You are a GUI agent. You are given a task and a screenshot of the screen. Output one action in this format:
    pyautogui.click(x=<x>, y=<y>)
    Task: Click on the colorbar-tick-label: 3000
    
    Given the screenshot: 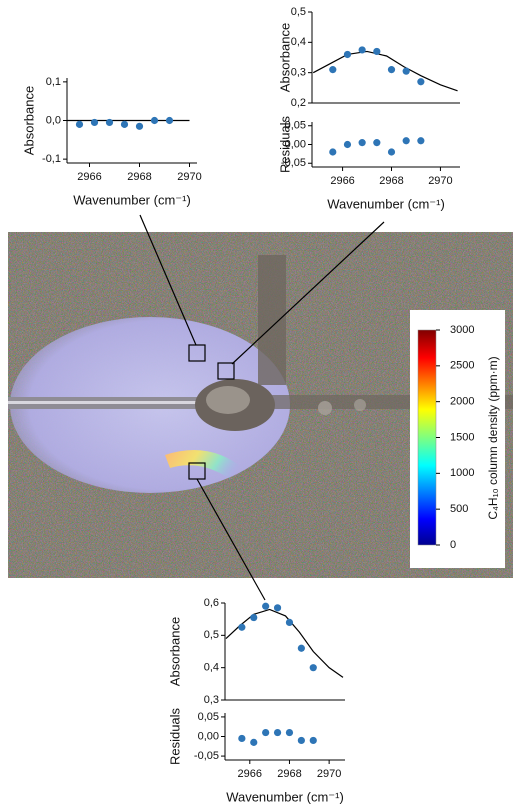 What is the action you would take?
    pyautogui.click(x=462, y=330)
    